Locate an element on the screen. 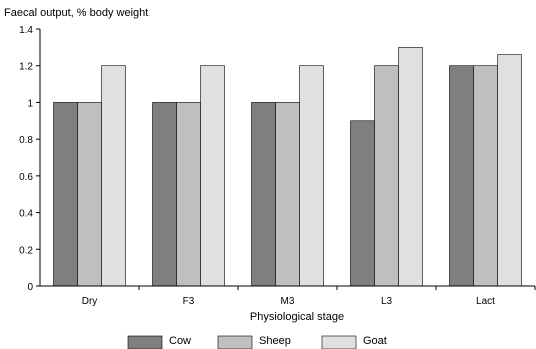  bar-goat-l3 is located at coordinates (410, 167).